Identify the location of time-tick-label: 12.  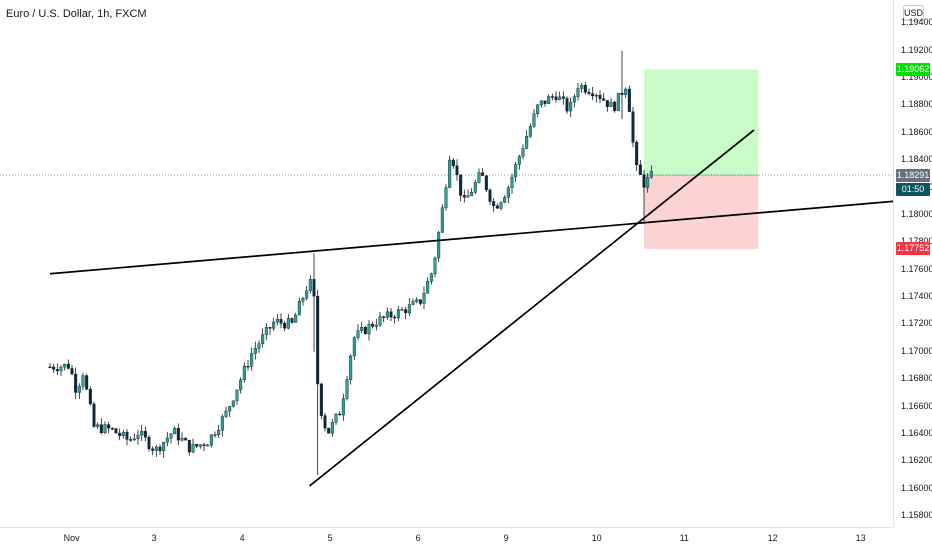
(772, 538).